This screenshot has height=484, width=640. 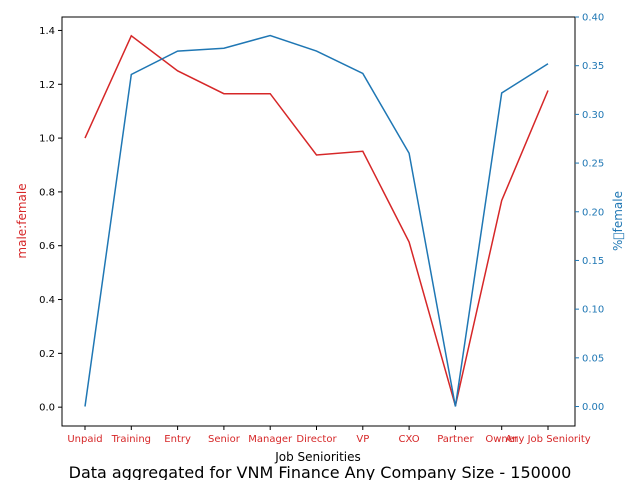 What do you see at coordinates (224, 439) in the screenshot?
I see `x-tick-label: Senior` at bounding box center [224, 439].